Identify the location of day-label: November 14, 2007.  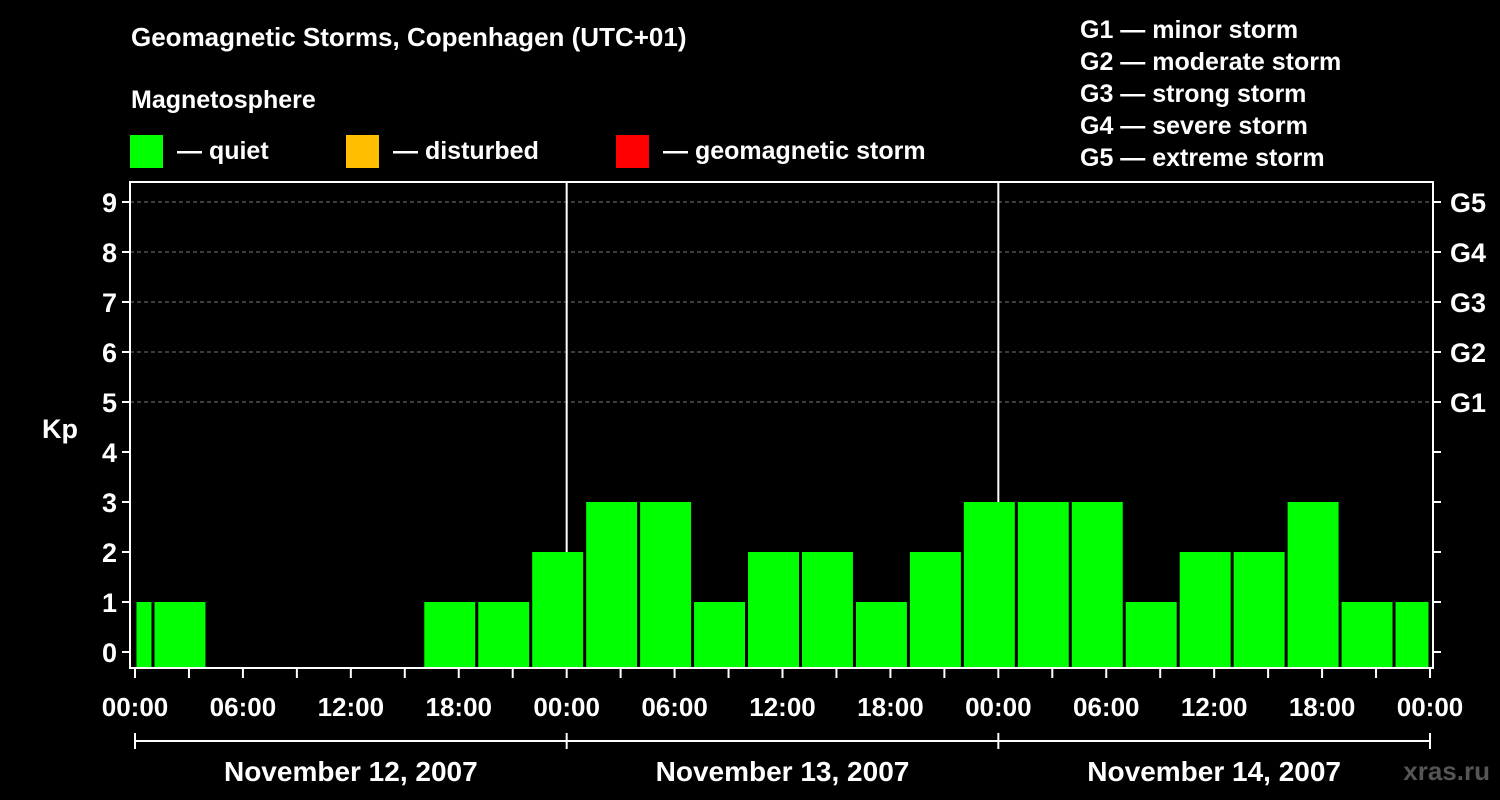
(1214, 771).